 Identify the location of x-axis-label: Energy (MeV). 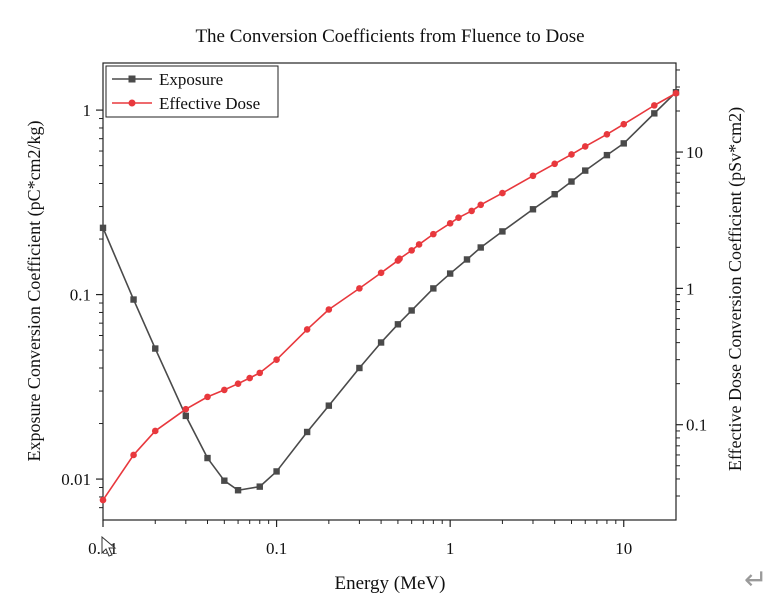
(390, 583).